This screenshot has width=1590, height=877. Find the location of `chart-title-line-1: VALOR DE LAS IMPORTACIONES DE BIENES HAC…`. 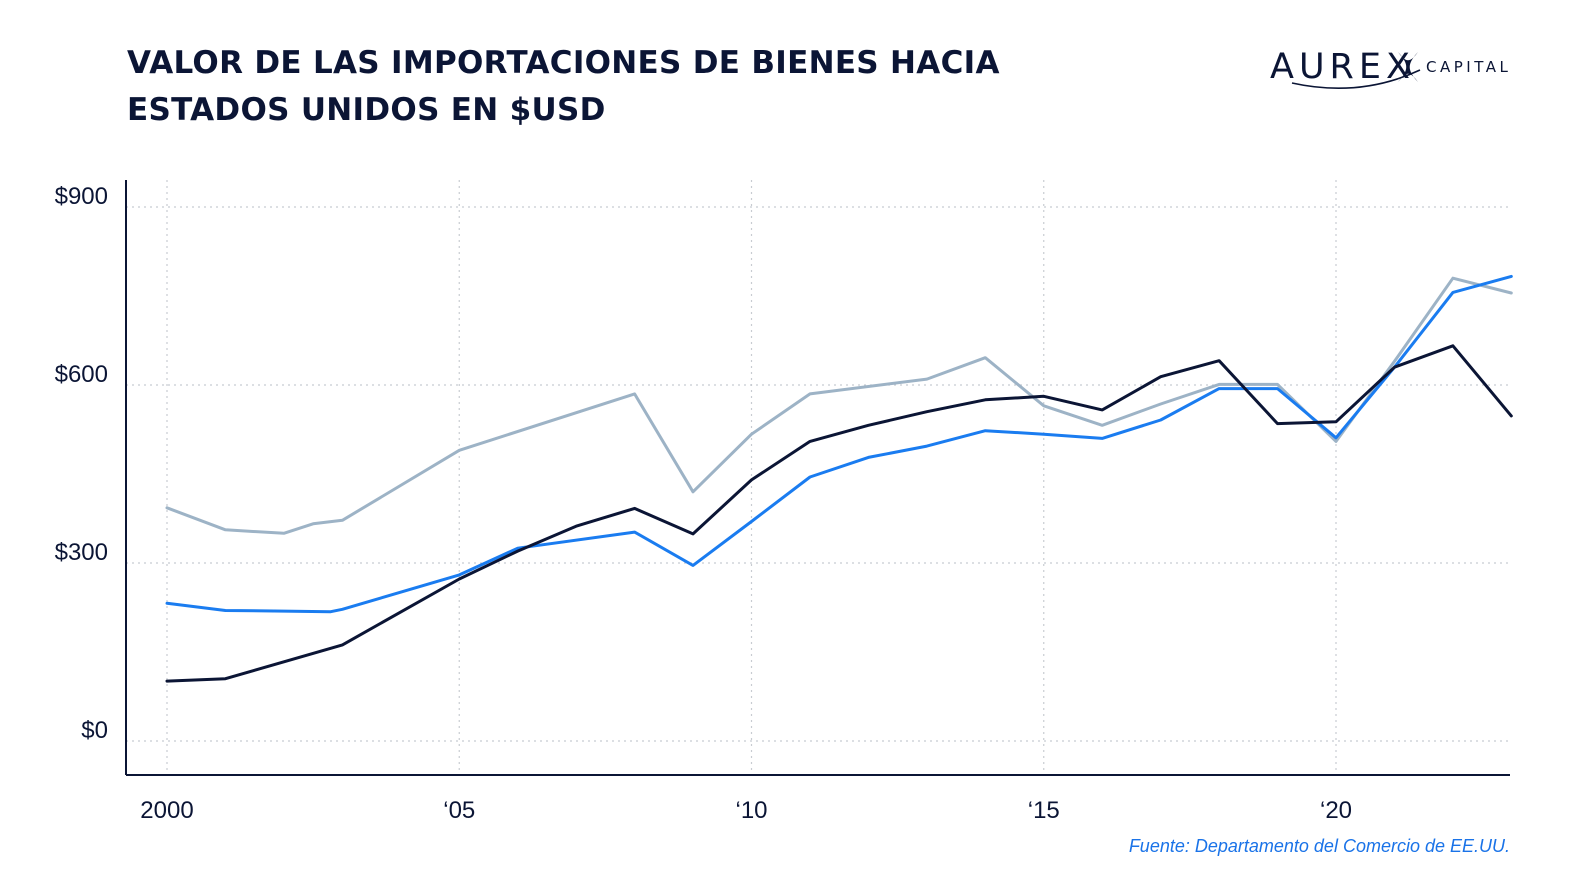

chart-title-line-1: VALOR DE LAS IMPORTACIONES DE BIENES HAC… is located at coordinates (563, 63).